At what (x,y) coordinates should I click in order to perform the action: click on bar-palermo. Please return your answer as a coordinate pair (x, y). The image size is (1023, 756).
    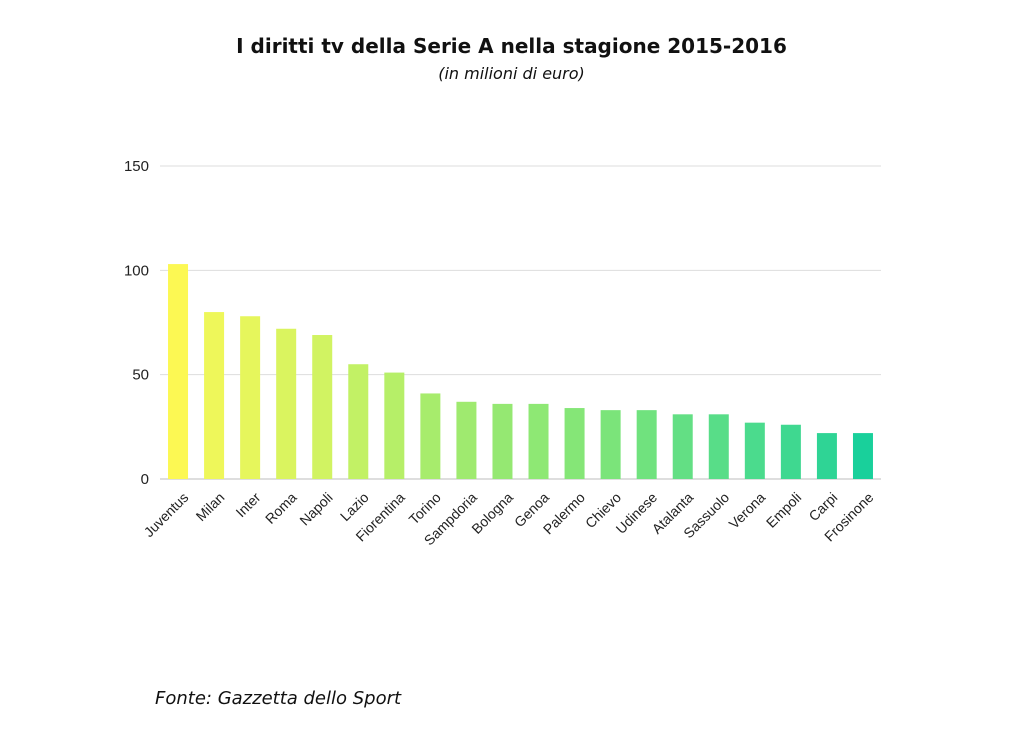
    Looking at the image, I should click on (574, 443).